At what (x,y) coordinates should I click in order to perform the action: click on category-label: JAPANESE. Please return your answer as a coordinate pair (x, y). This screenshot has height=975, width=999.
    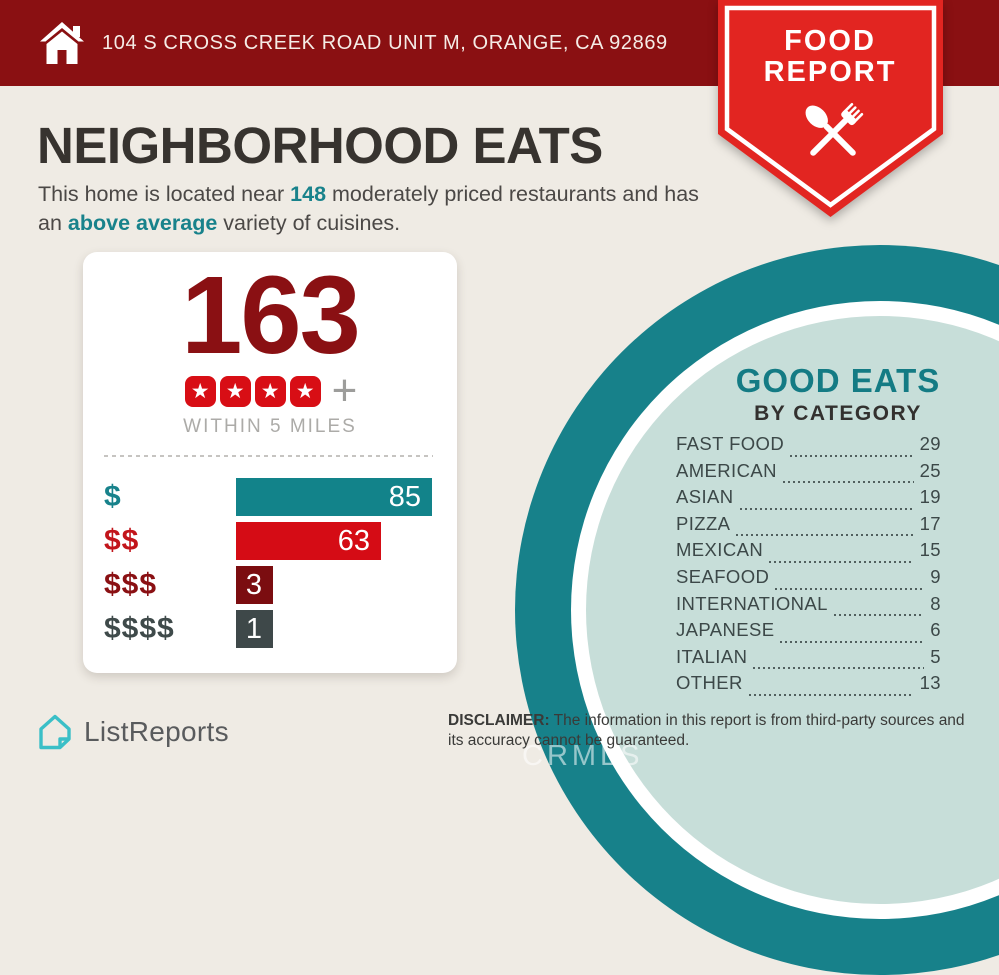
    Looking at the image, I should click on (725, 630).